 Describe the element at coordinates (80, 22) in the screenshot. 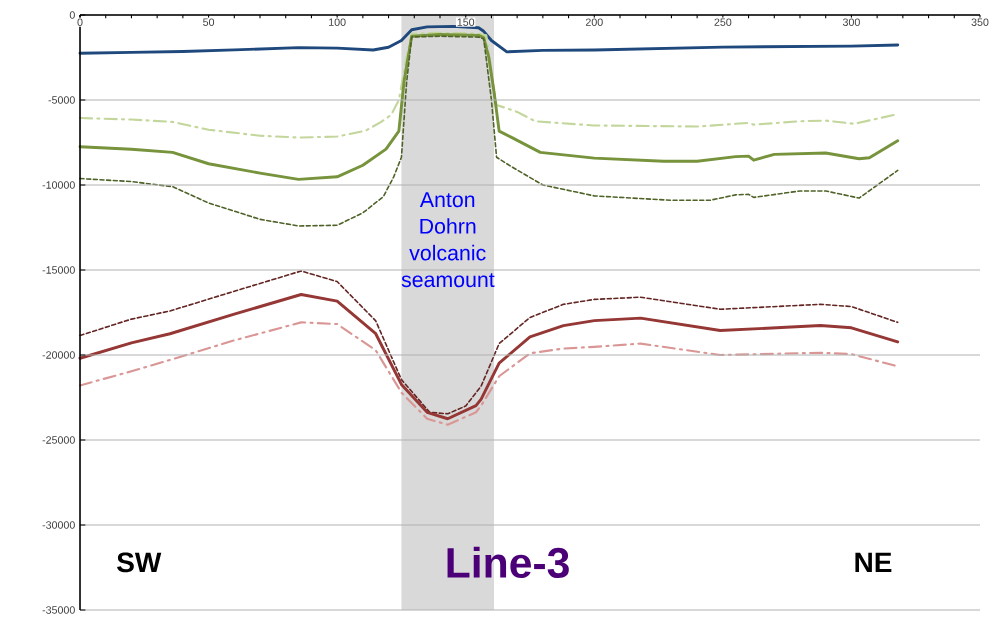

I see `x-tick-label: 0` at that location.